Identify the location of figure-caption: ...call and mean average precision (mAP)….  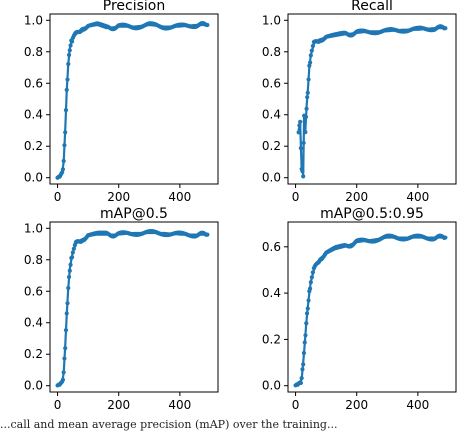
(169, 424).